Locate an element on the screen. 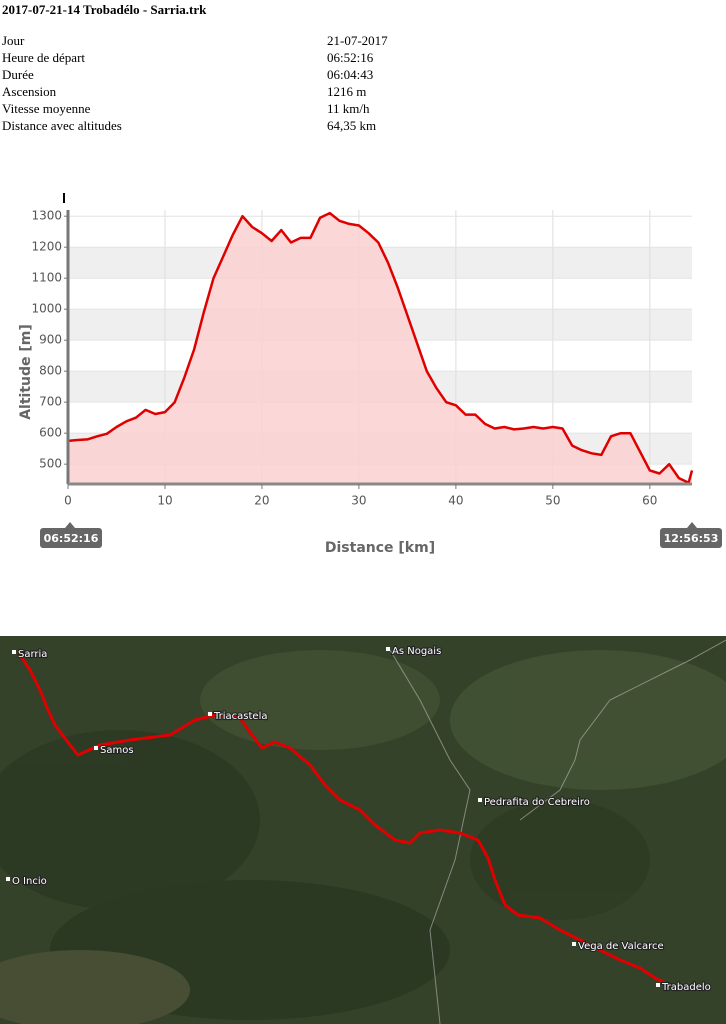 This screenshot has width=726, height=1024. map-label: As Nogais is located at coordinates (416, 651).